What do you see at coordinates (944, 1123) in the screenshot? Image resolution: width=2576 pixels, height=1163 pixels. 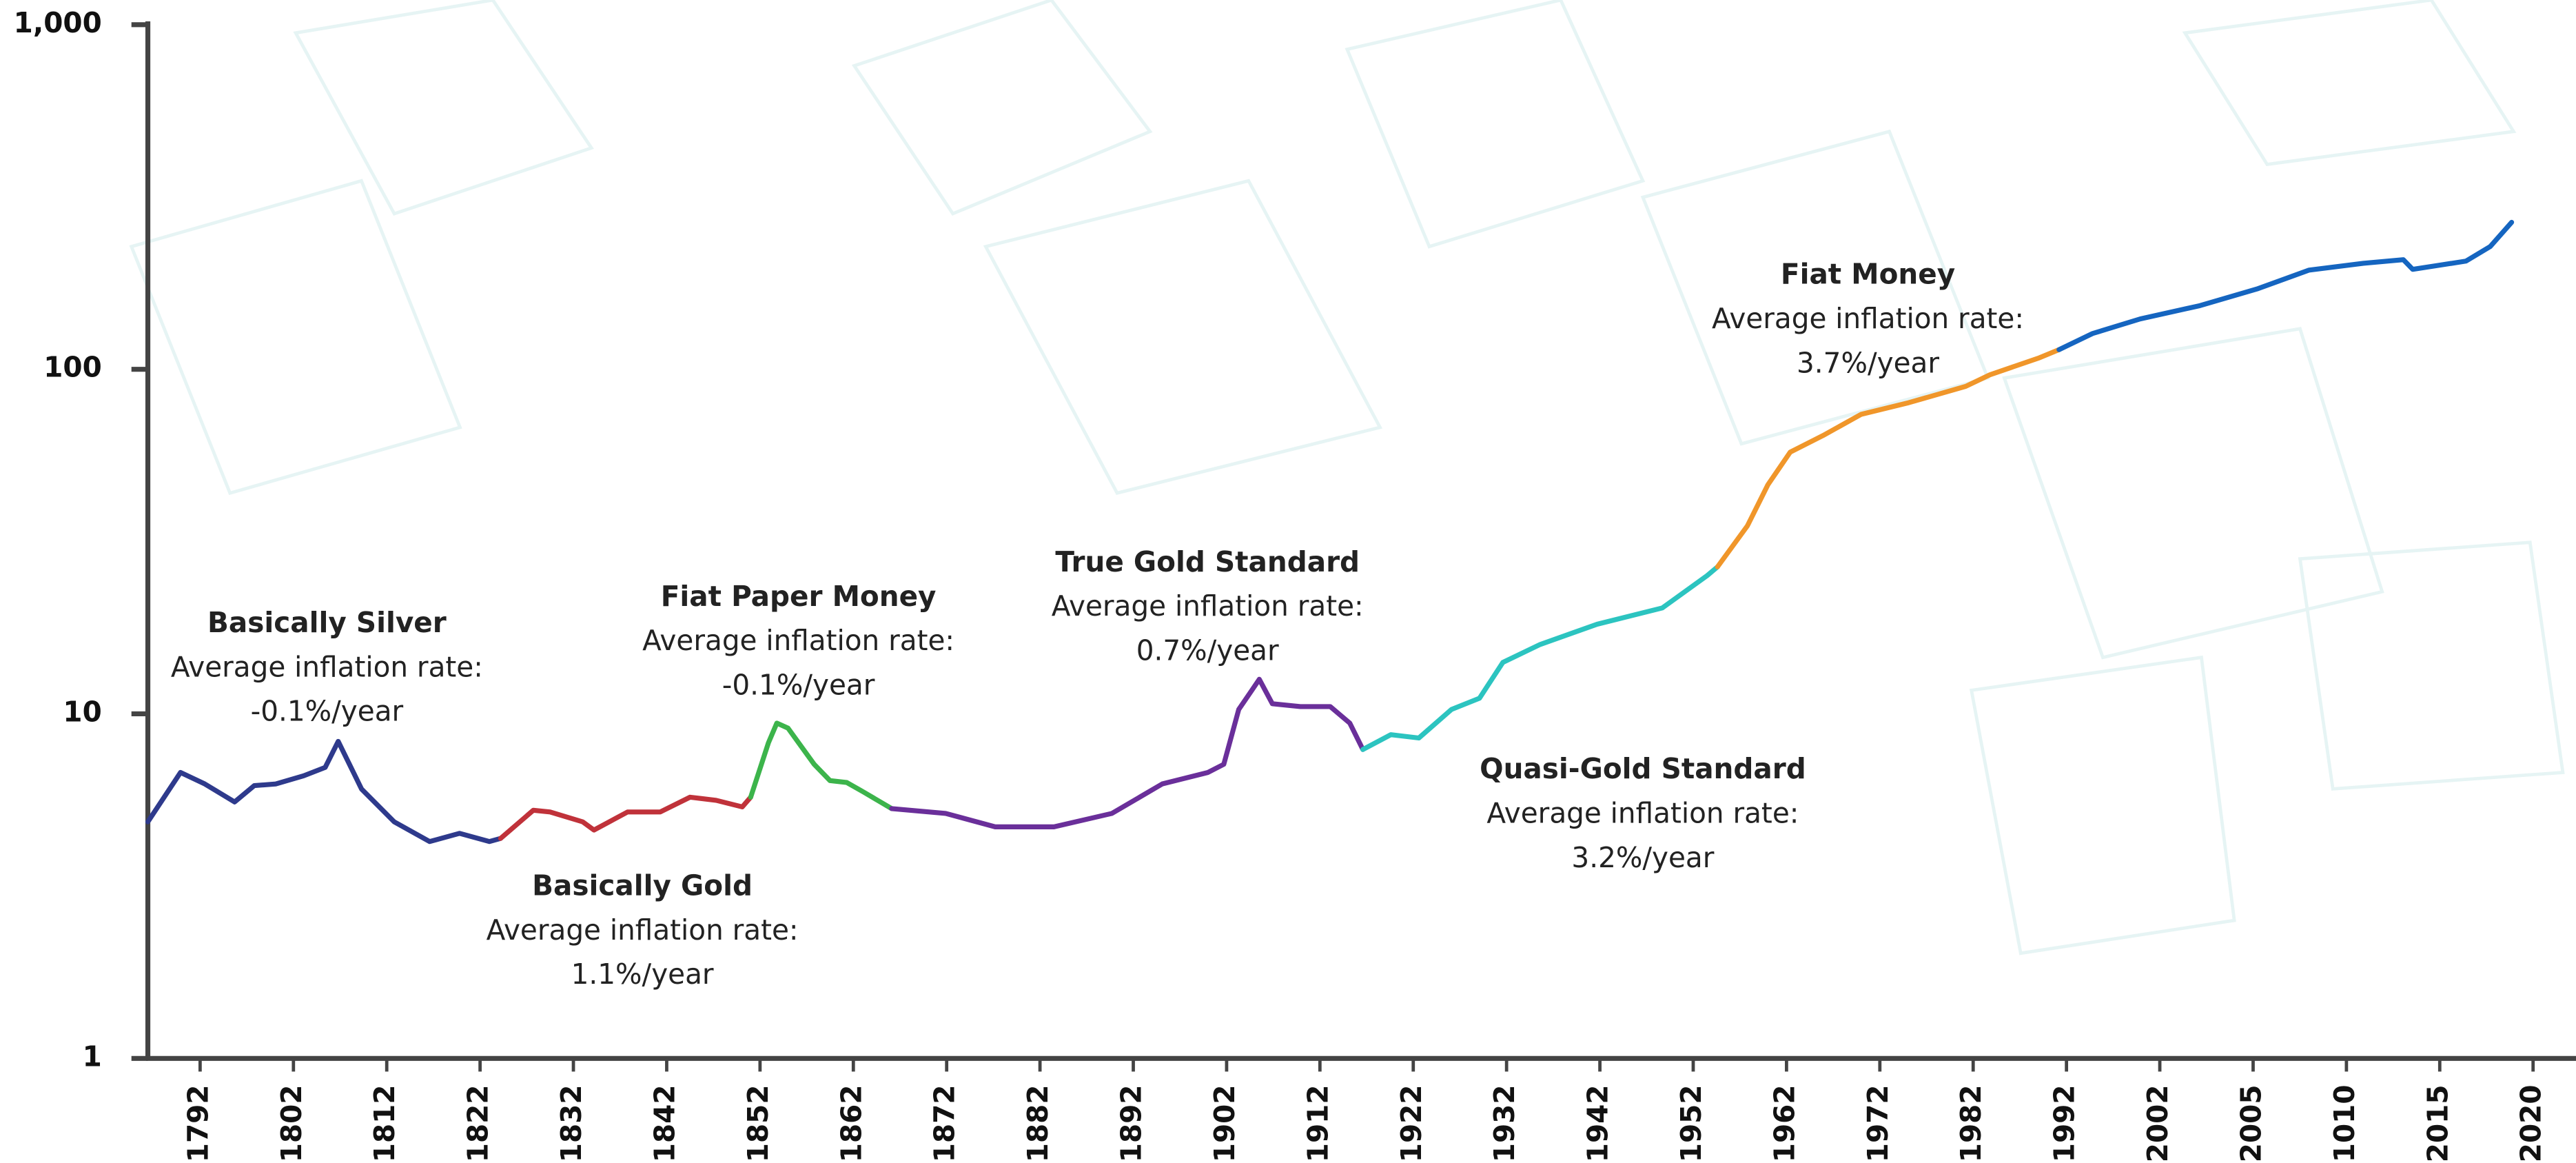 I see `x-tick-label: 1872` at bounding box center [944, 1123].